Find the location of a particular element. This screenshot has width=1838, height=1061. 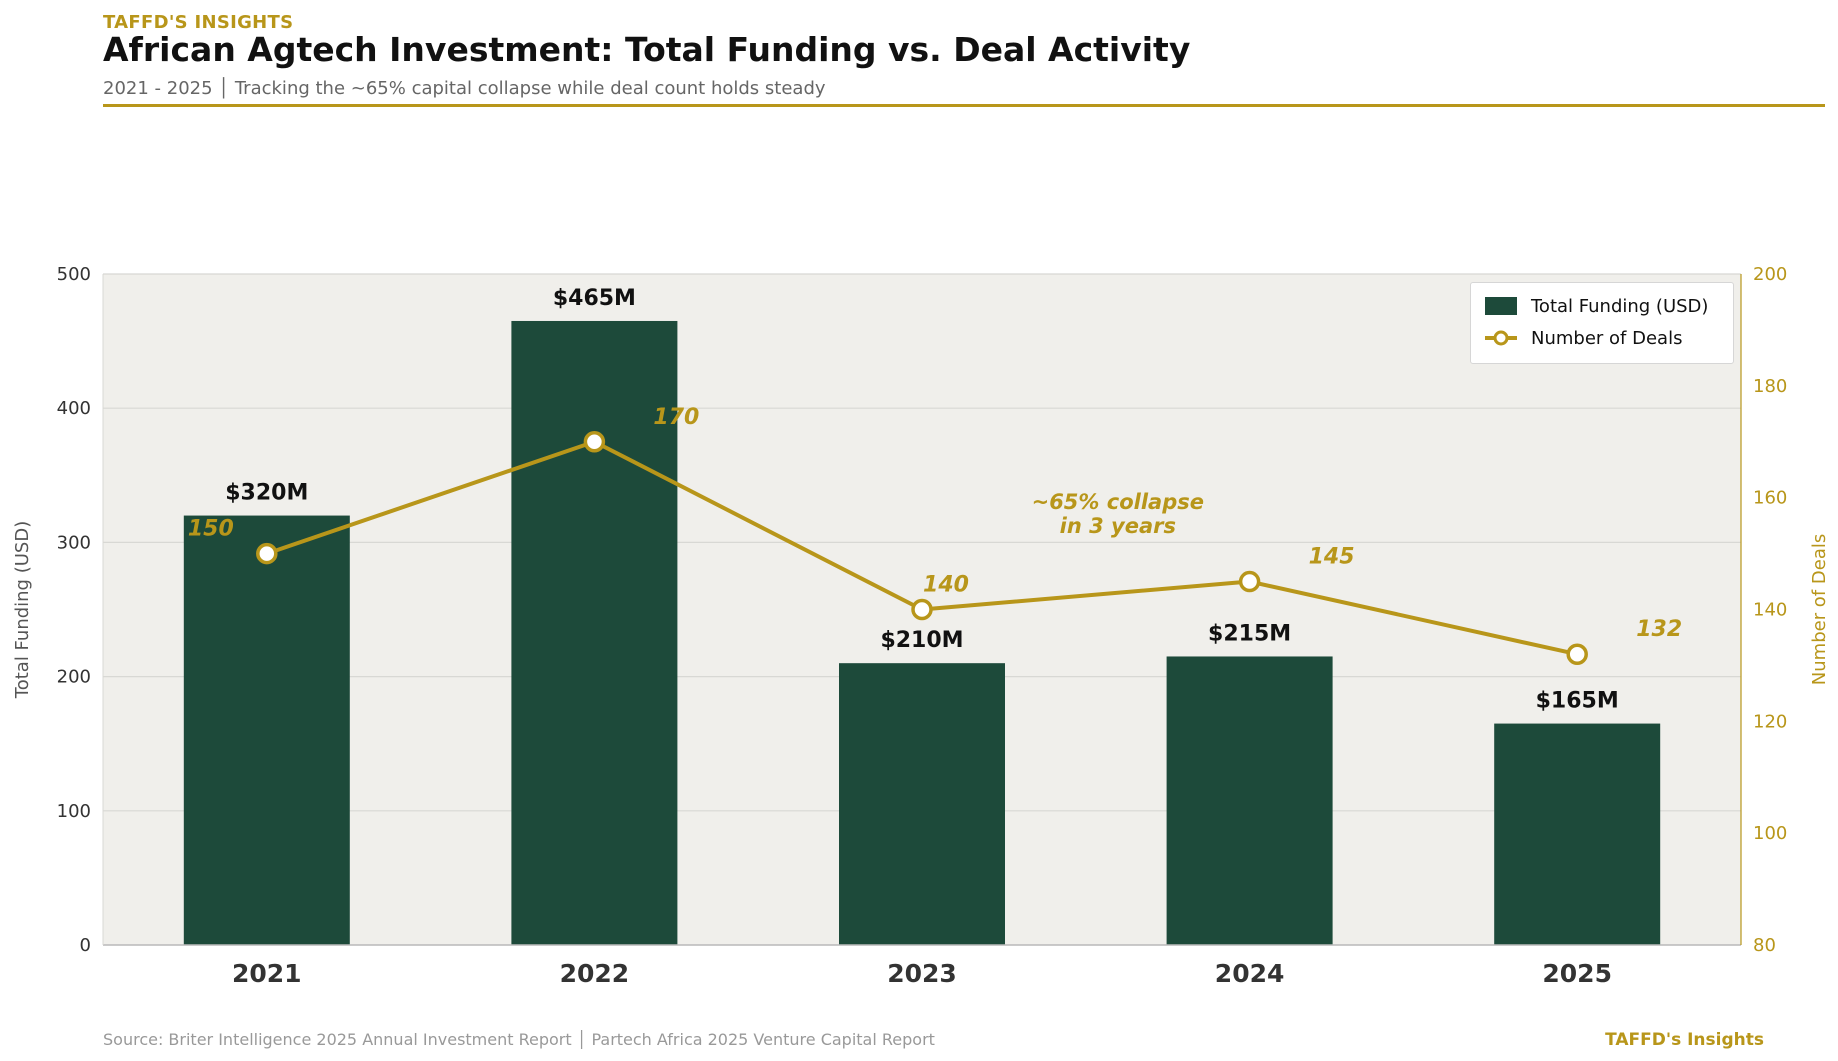

header-rule is located at coordinates (964, 105).